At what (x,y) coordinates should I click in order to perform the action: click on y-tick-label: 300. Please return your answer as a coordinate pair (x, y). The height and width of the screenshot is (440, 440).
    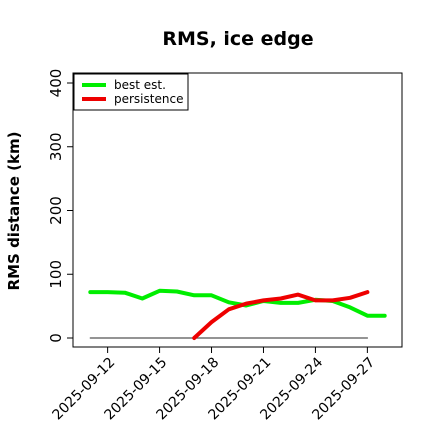
    Looking at the image, I should click on (56, 146).